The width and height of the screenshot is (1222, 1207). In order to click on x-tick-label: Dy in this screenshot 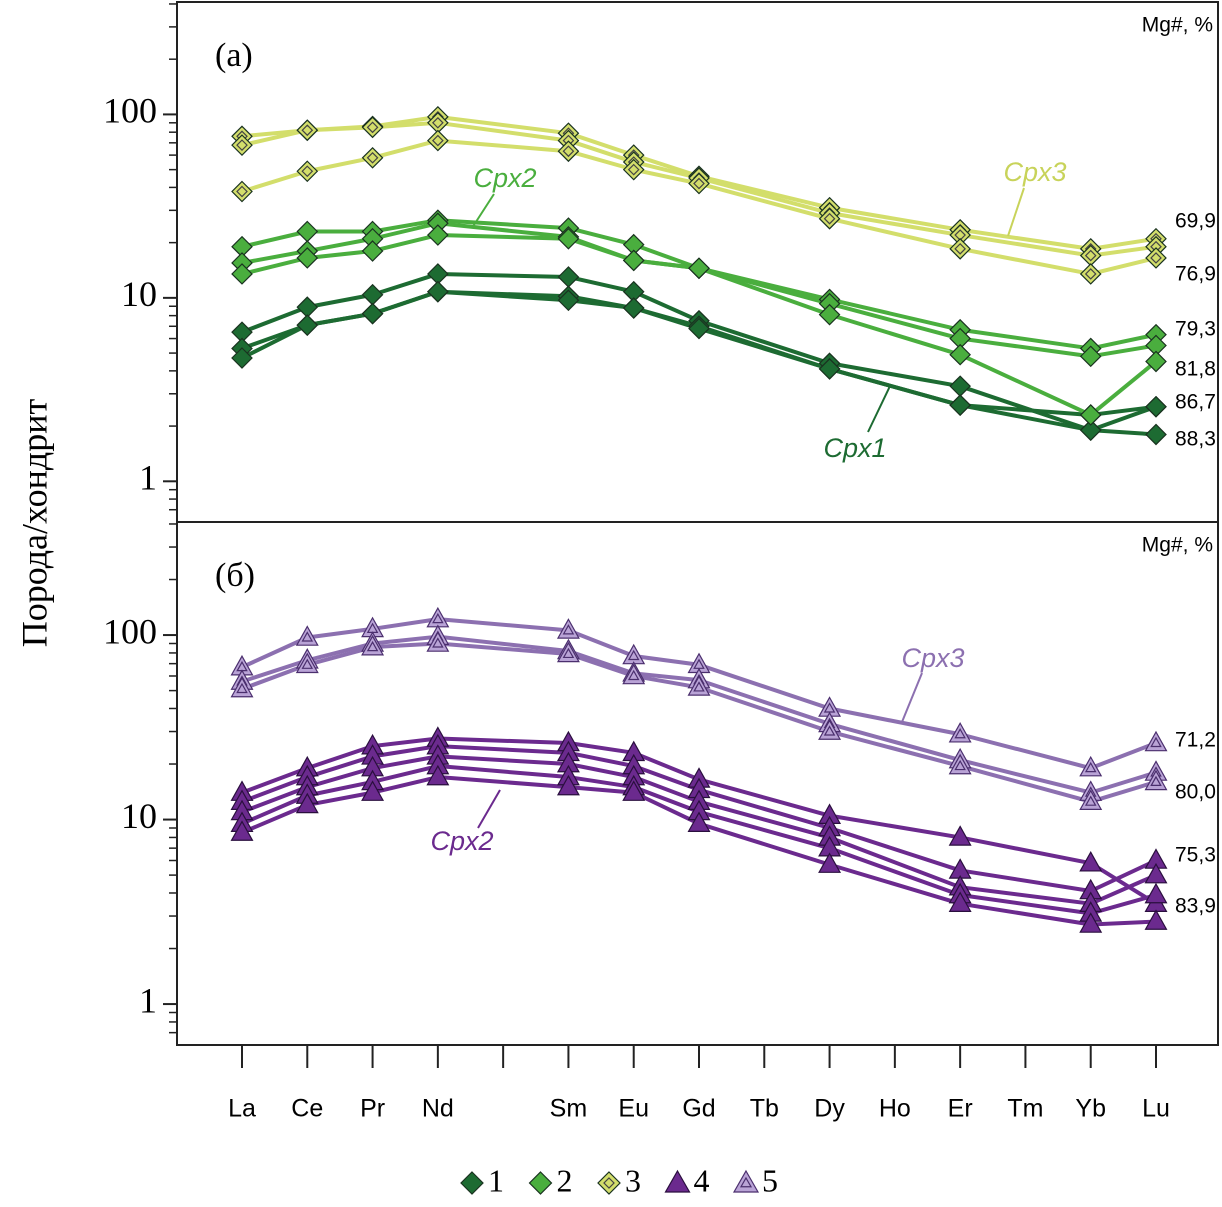, I will do `click(829, 1109)`.